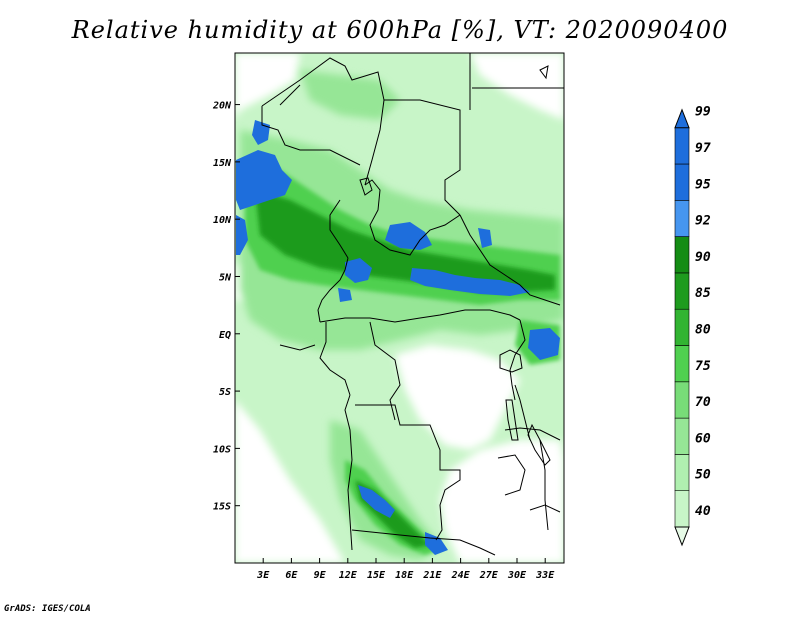  I want to click on x-tick-label: 15E, so click(376, 575).